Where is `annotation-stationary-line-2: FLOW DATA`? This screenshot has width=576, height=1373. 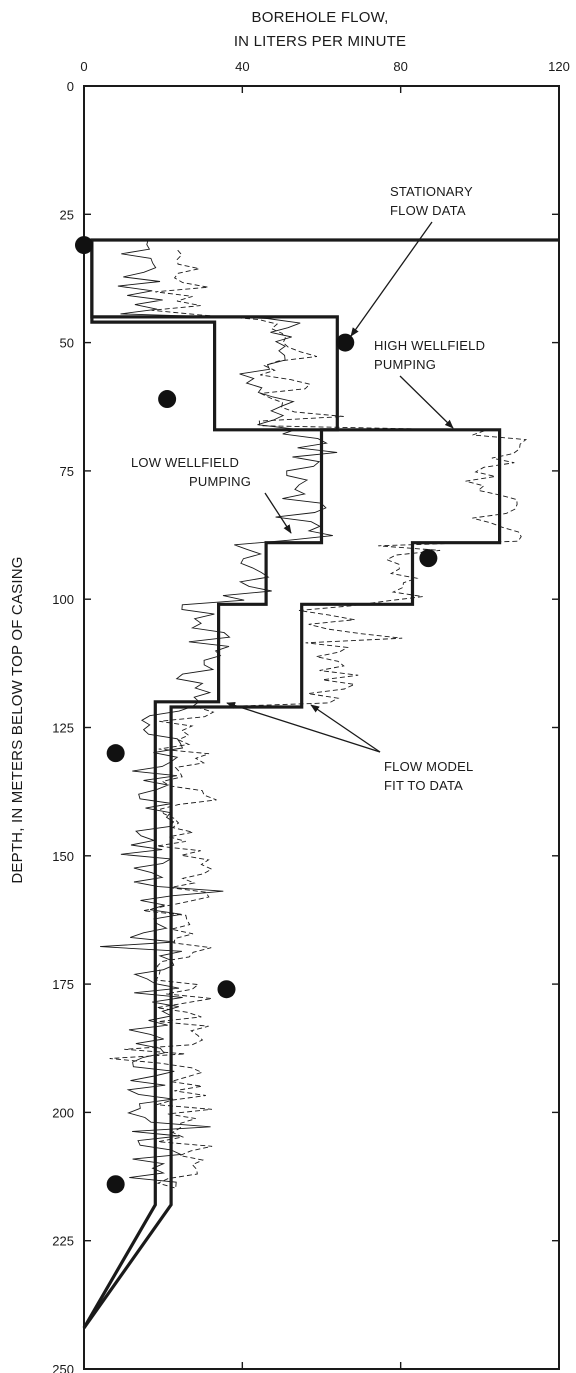 annotation-stationary-line-2: FLOW DATA is located at coordinates (428, 210).